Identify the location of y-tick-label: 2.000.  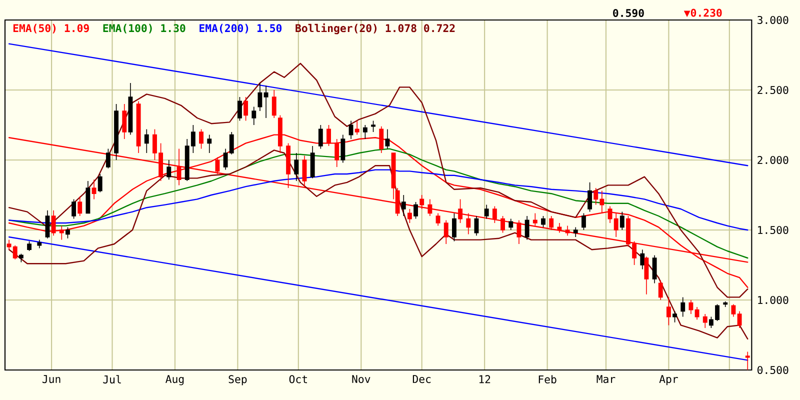
(773, 160).